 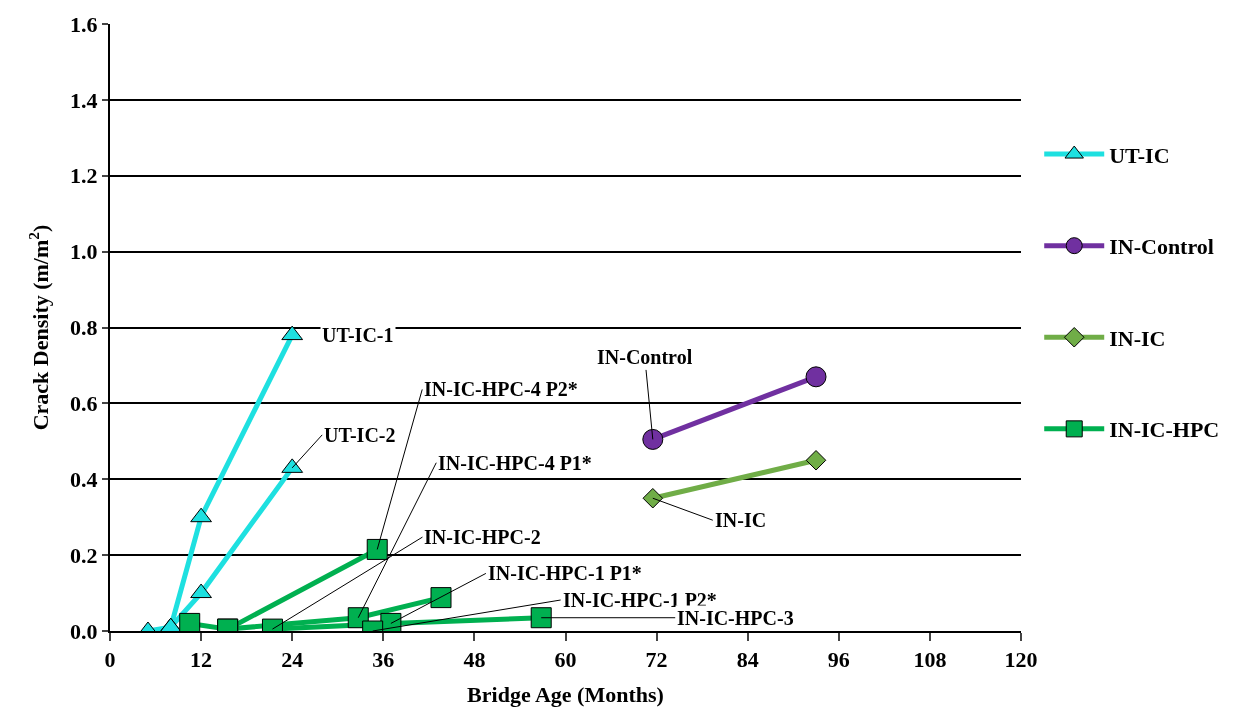 I want to click on x-tick-label: 84, so click(x=747, y=660).